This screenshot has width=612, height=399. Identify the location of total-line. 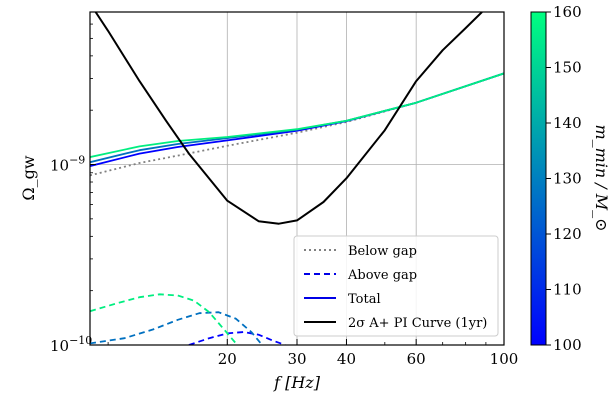
(297, 115).